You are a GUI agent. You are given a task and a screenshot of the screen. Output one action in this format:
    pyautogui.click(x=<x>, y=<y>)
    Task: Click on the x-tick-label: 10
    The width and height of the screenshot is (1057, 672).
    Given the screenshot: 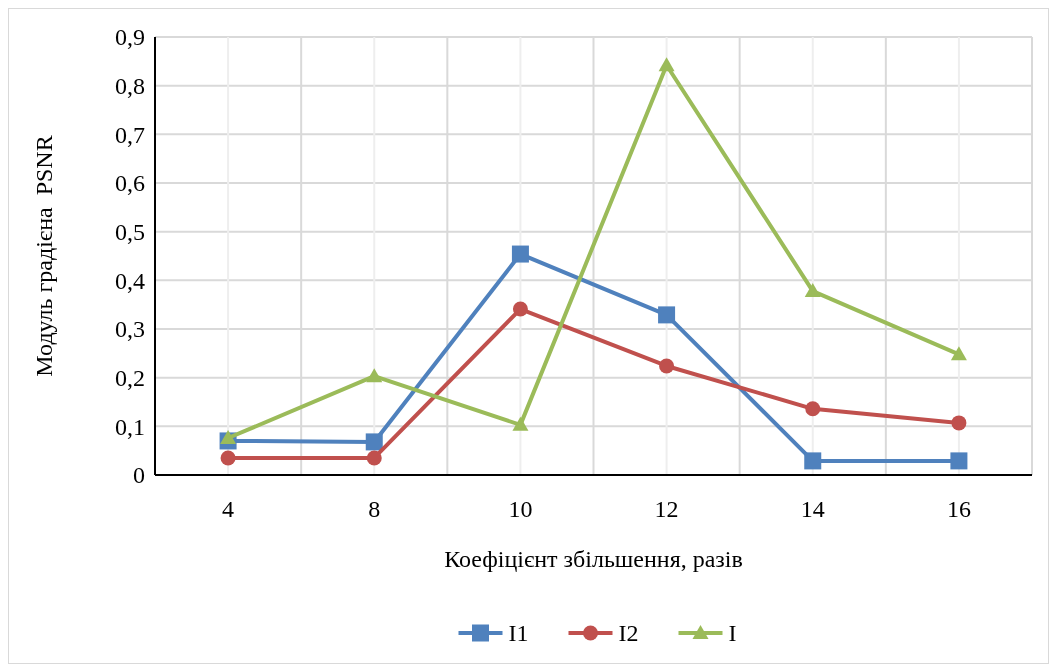 What is the action you would take?
    pyautogui.click(x=520, y=509)
    